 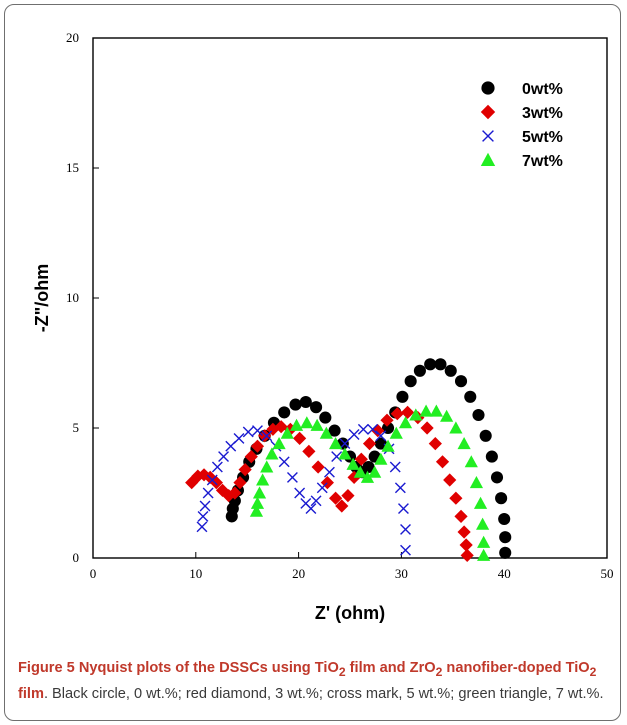 I want to click on legend-item: 3wt%, so click(x=521, y=113).